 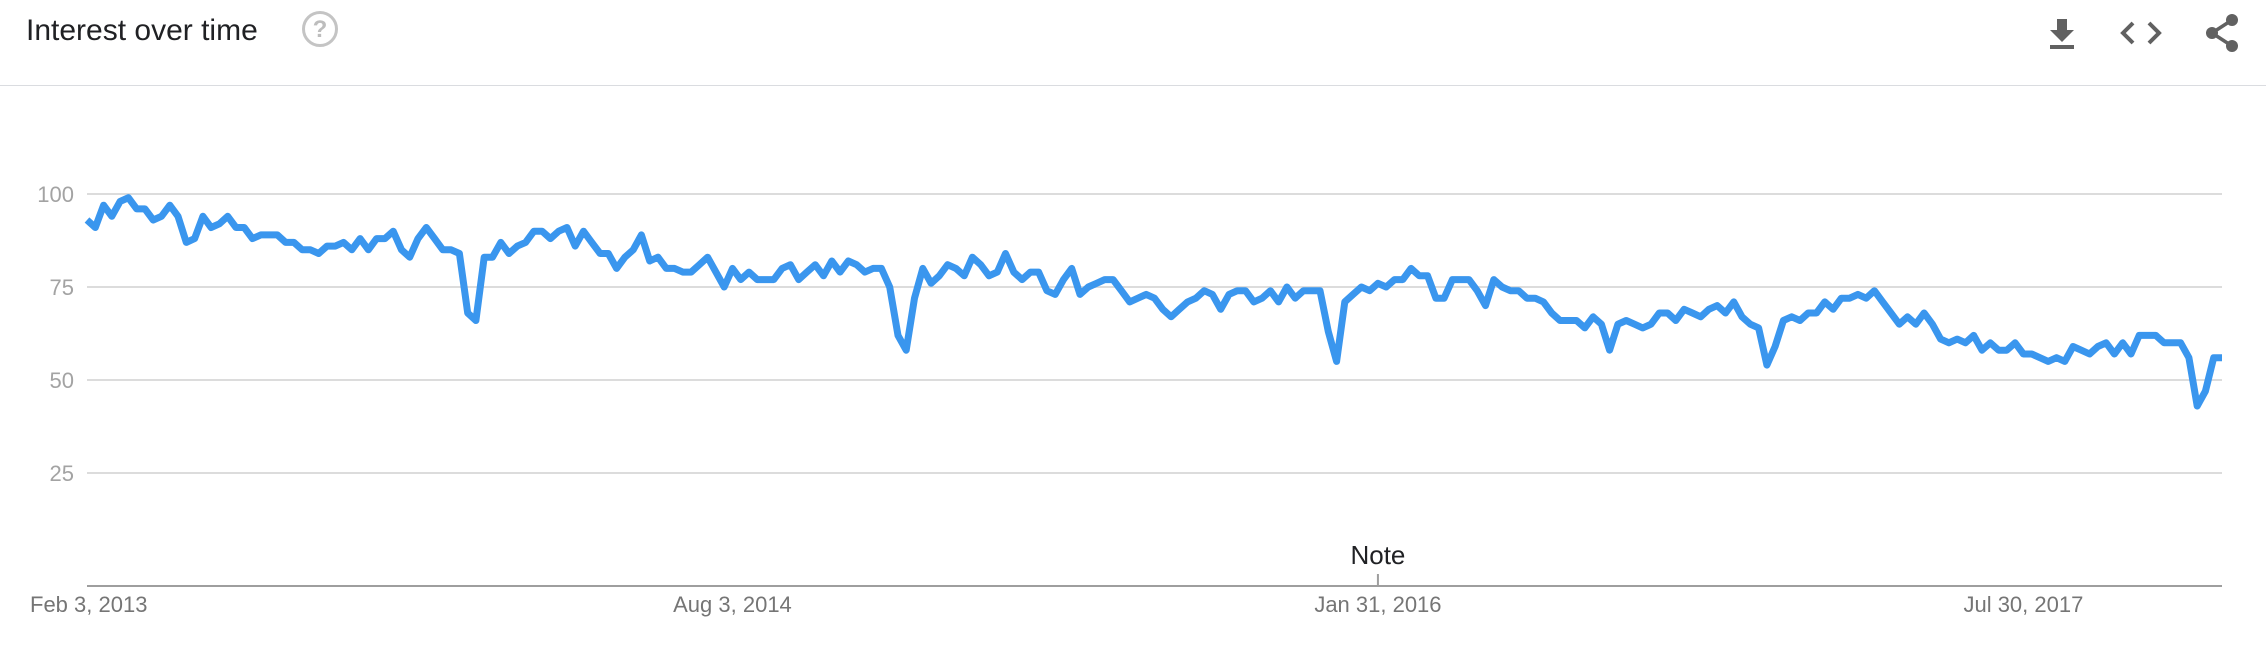 I want to click on download-icon, so click(x=2062, y=33).